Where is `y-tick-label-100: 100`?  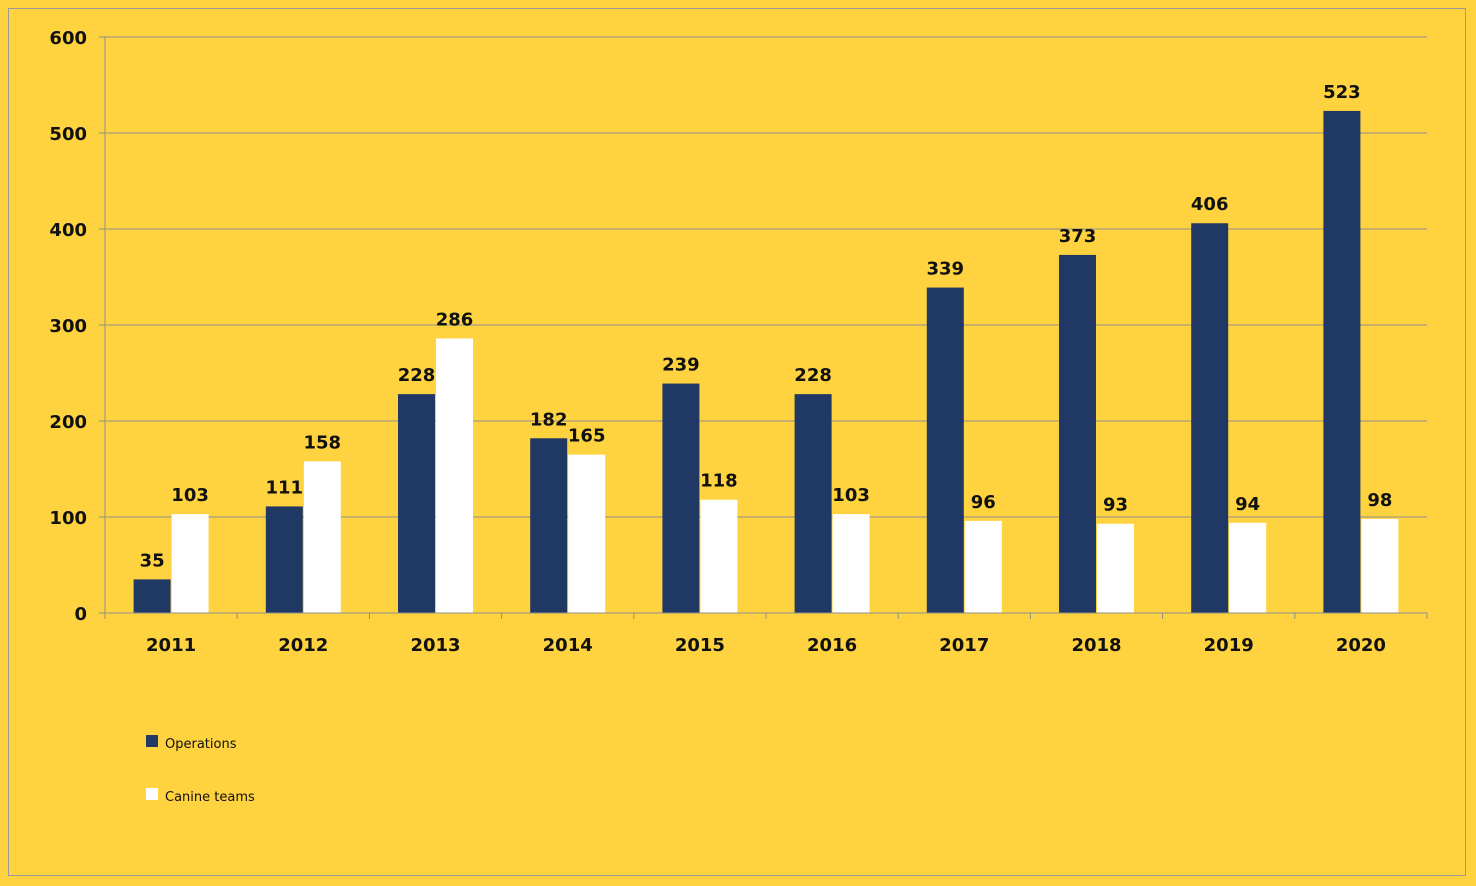
y-tick-label-100: 100 is located at coordinates (68, 518).